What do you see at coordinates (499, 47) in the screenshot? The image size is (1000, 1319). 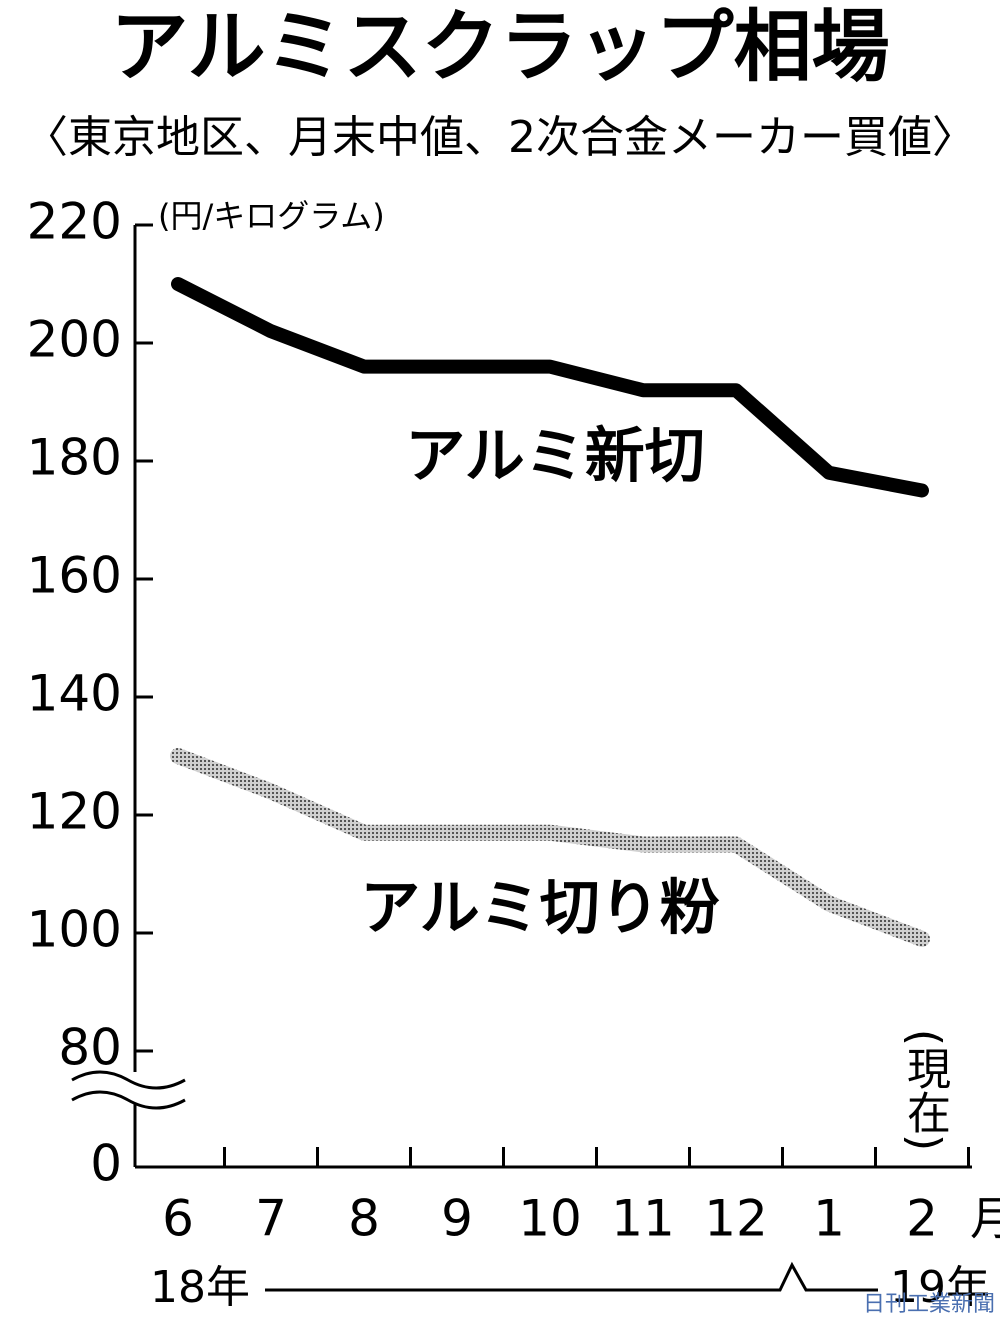 I see `chart-title: アルミスクラップ相場` at bounding box center [499, 47].